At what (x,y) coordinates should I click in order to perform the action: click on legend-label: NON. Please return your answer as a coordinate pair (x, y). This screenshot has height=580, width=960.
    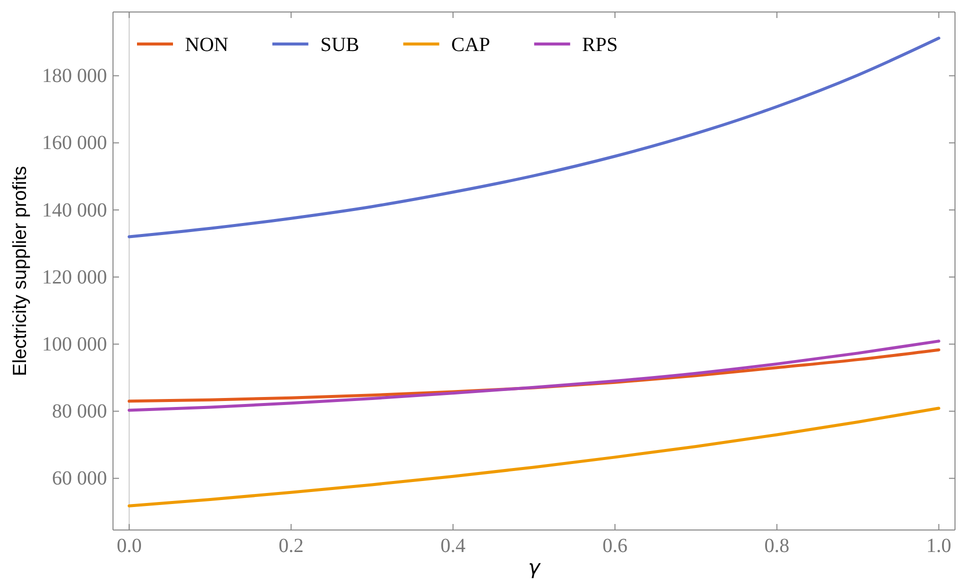
    Looking at the image, I should click on (206, 45).